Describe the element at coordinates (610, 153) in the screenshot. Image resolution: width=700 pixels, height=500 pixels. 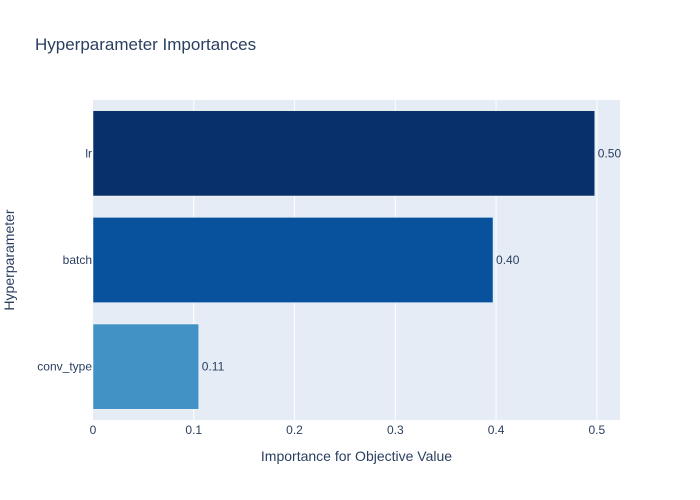
I see `bar-value-label: 0.50` at that location.